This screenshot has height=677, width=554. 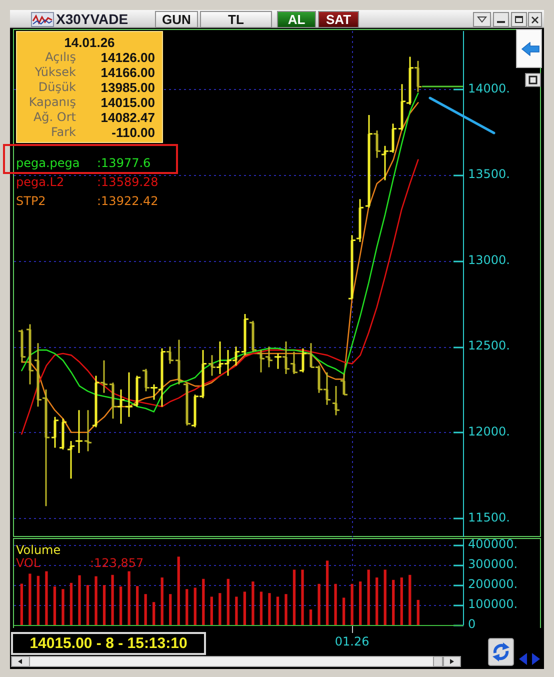 I want to click on y-tick-label: 12500., so click(x=489, y=345).